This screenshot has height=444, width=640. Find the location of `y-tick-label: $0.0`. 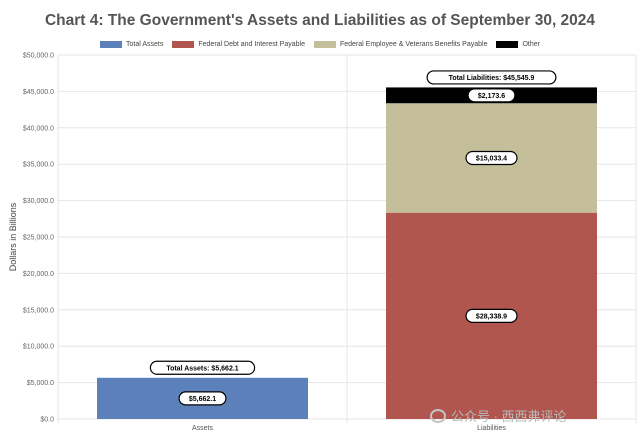

y-tick-label: $0.0 is located at coordinates (47, 420).